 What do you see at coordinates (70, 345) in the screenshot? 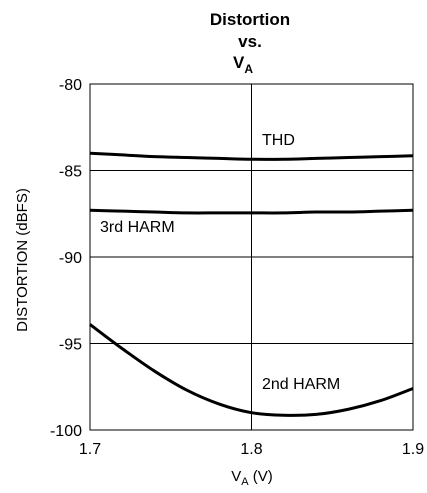
I see `y-tick-label: -95` at bounding box center [70, 345].